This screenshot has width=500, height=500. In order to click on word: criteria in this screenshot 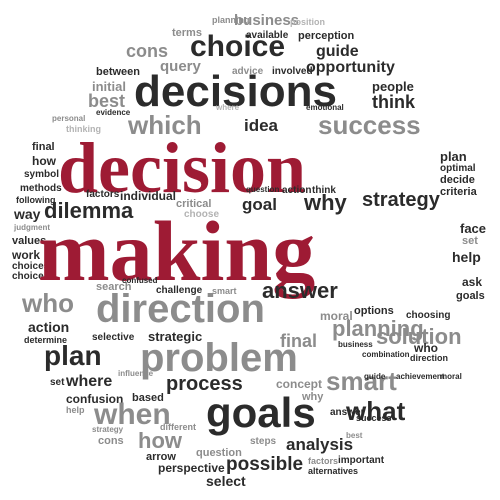, I will do `click(458, 192)`.